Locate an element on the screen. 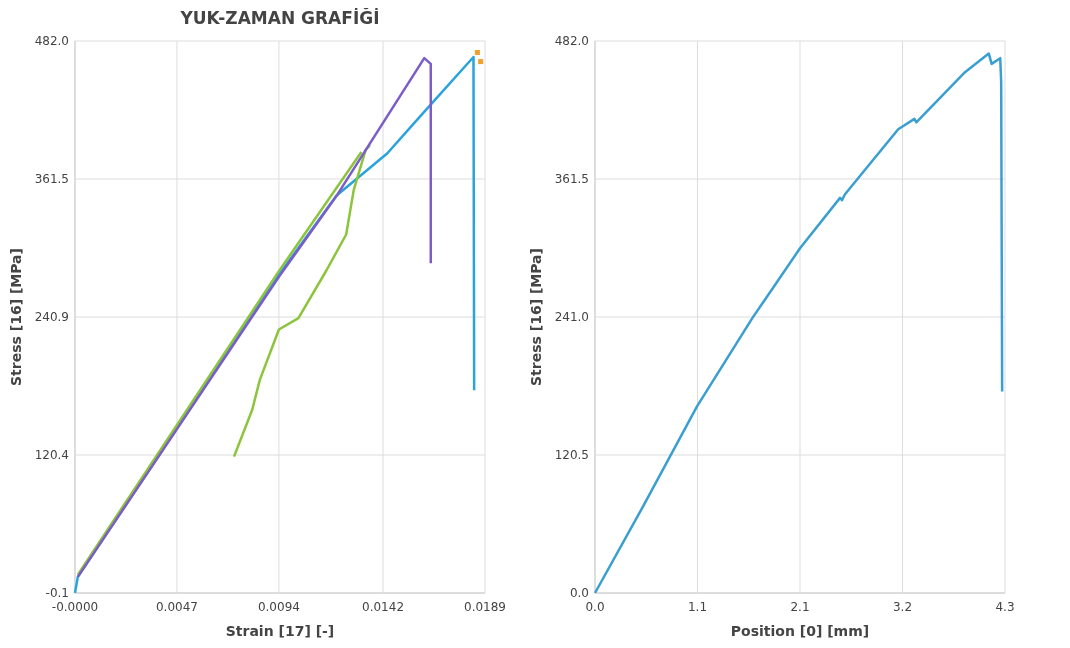 This screenshot has width=1070, height=648. x-tick-label: -0.0000 is located at coordinates (75, 607).